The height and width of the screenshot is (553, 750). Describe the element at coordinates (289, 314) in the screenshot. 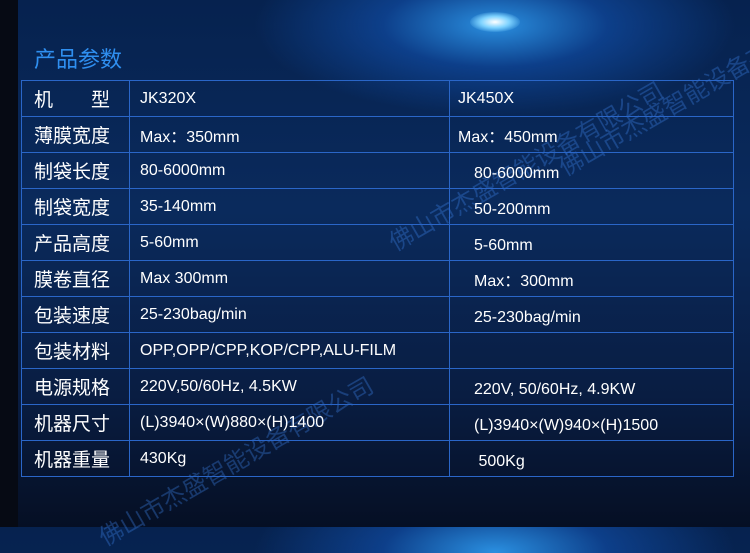

I see `jk320x-value: 25-230bag/min` at that location.